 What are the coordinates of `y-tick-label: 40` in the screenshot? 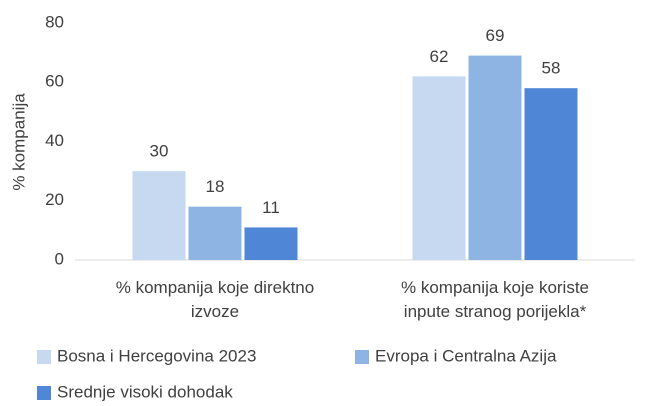 It's located at (54, 140).